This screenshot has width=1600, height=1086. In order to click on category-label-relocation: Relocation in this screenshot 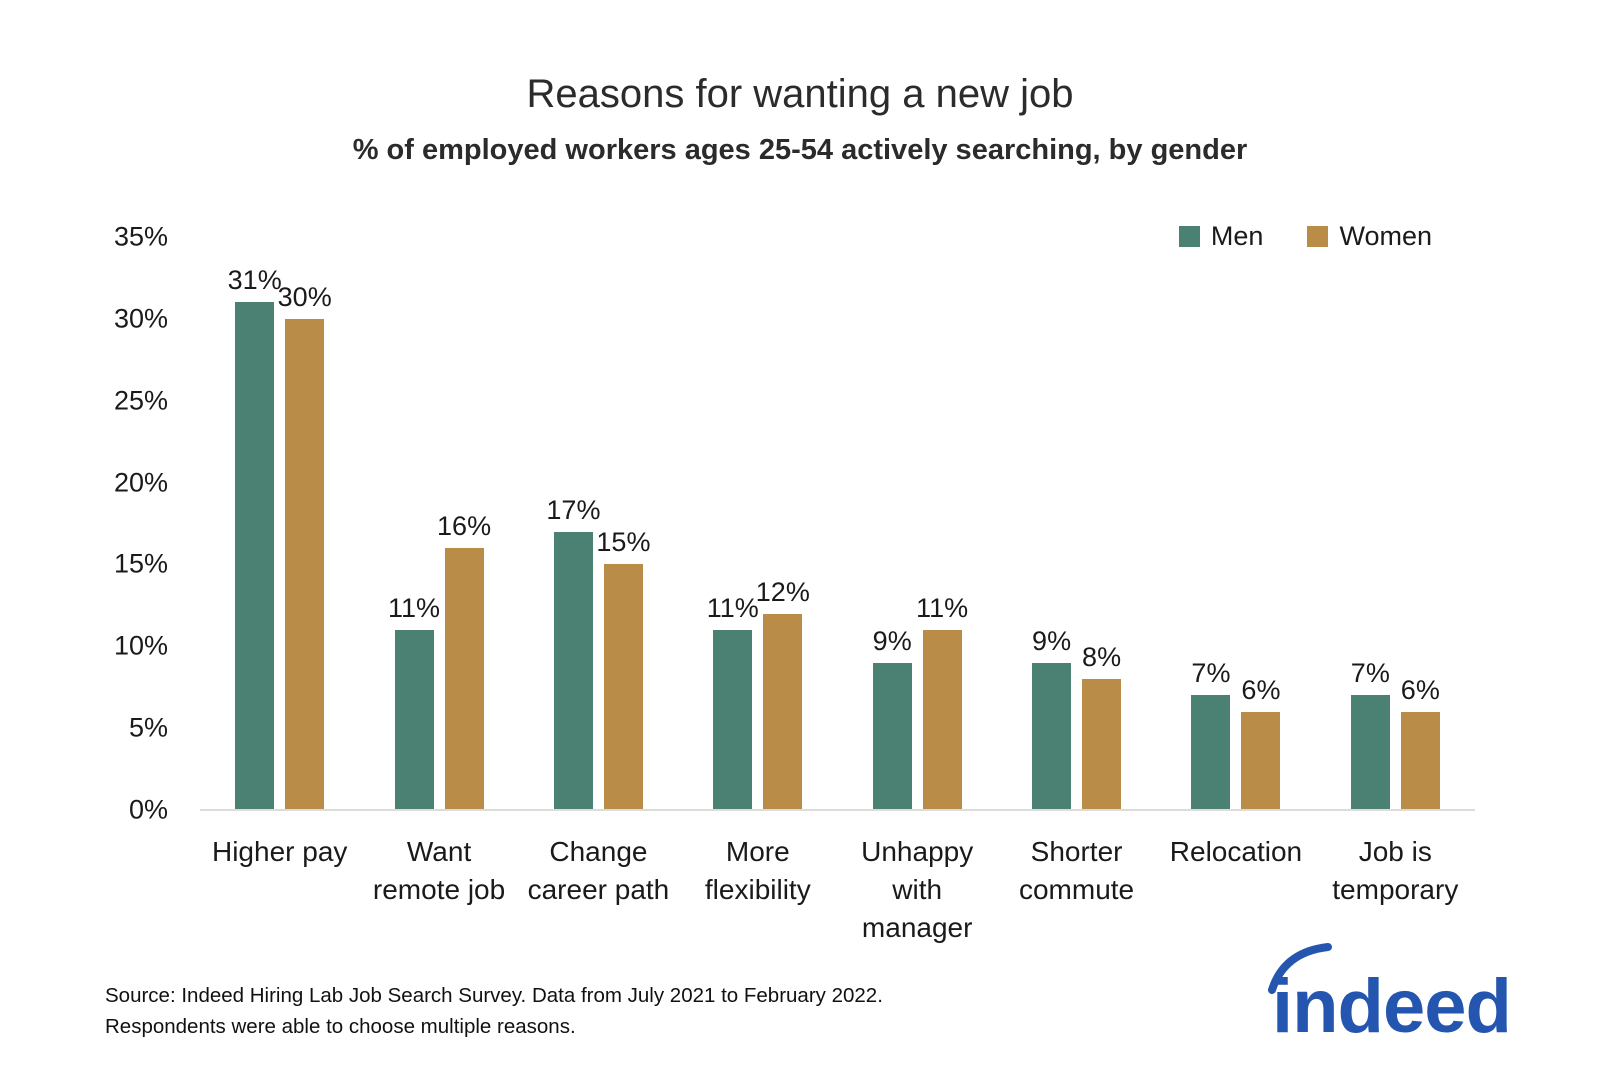, I will do `click(1236, 852)`.